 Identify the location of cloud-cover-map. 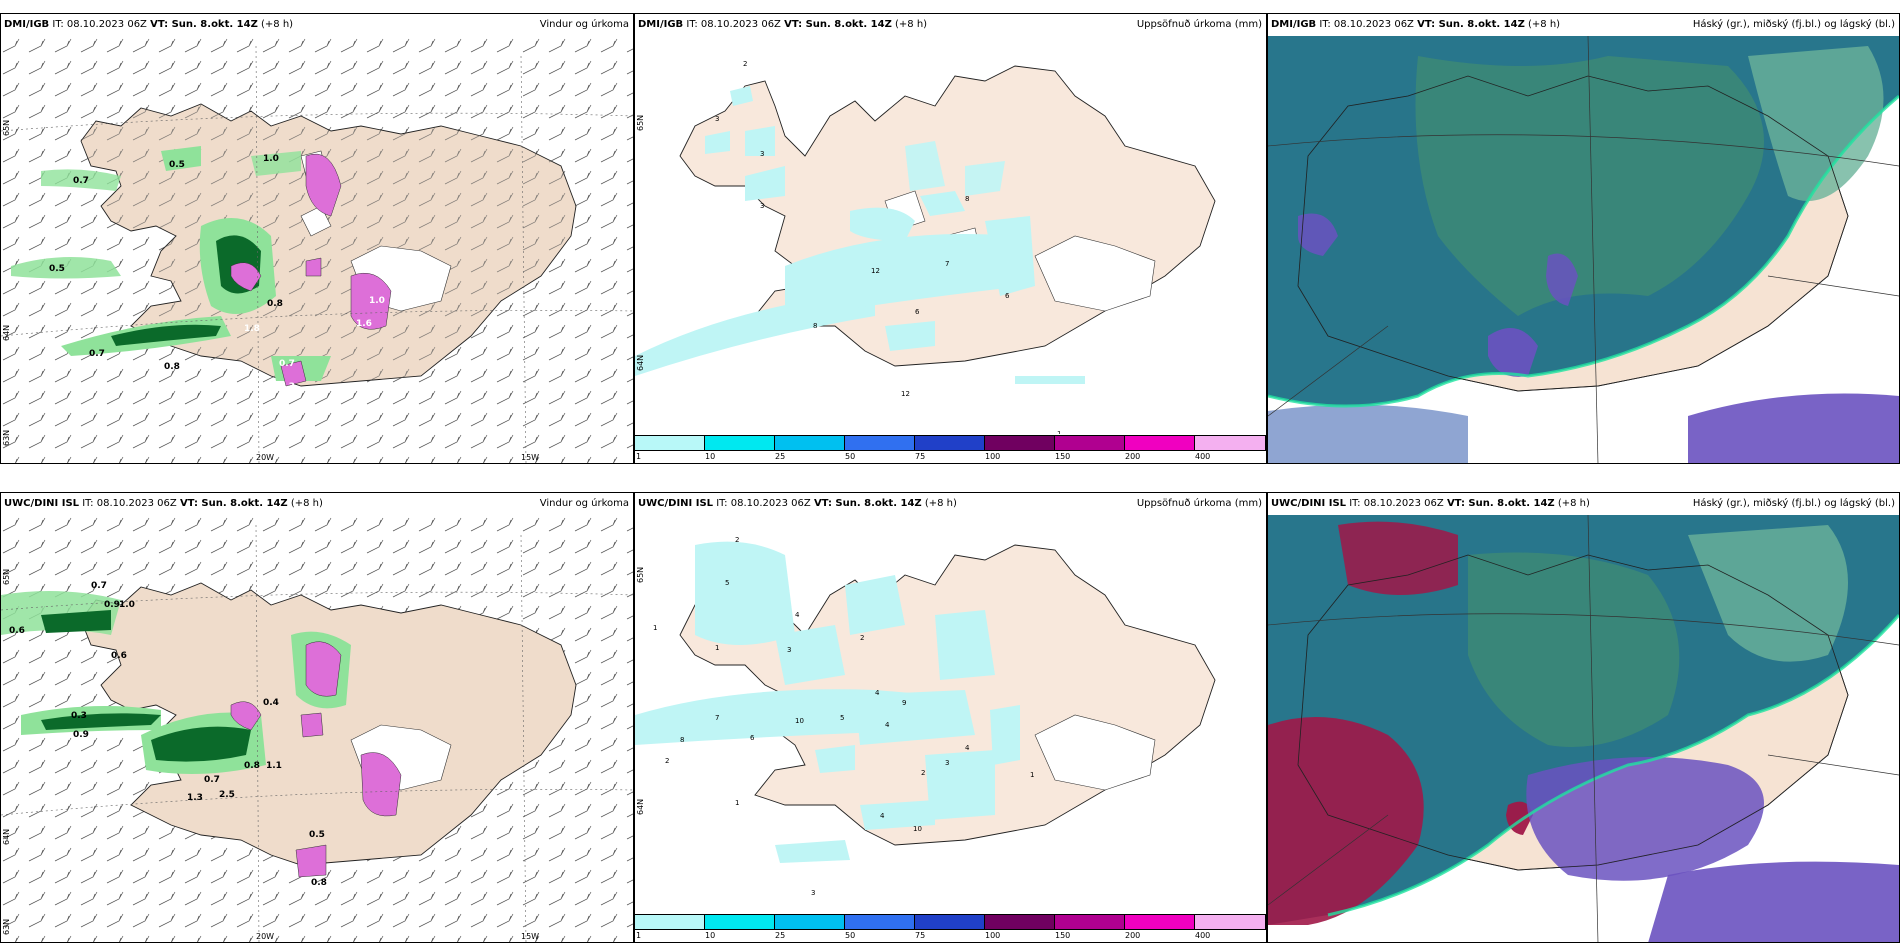
(1583, 728).